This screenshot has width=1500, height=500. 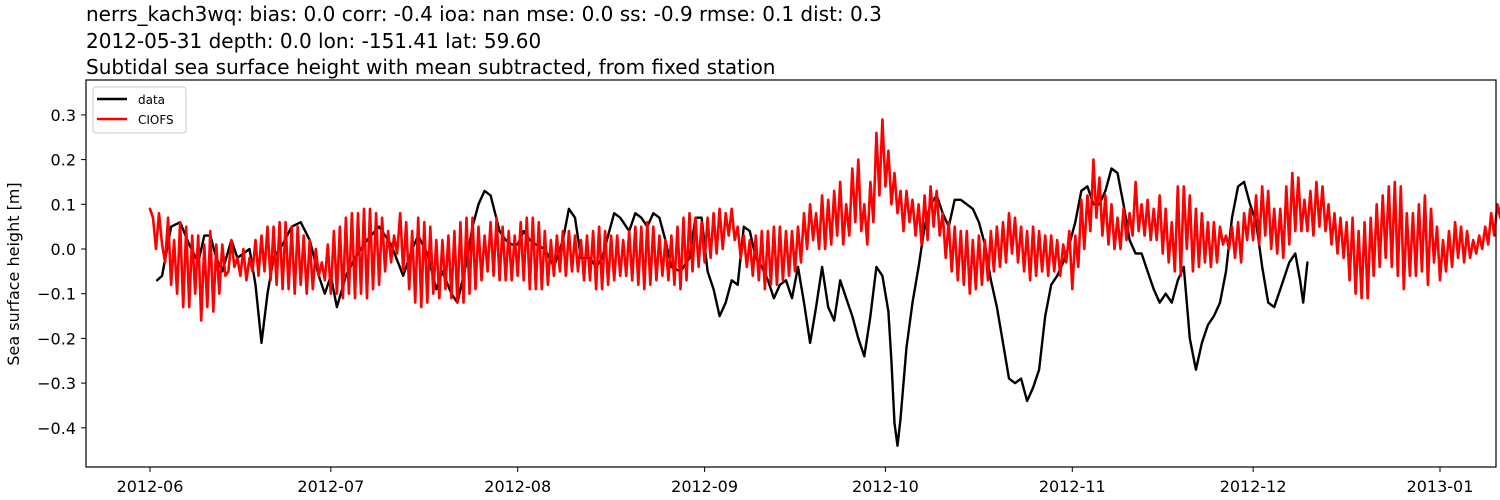 What do you see at coordinates (1440, 486) in the screenshot?
I see `x-tick-label: 2013-01` at bounding box center [1440, 486].